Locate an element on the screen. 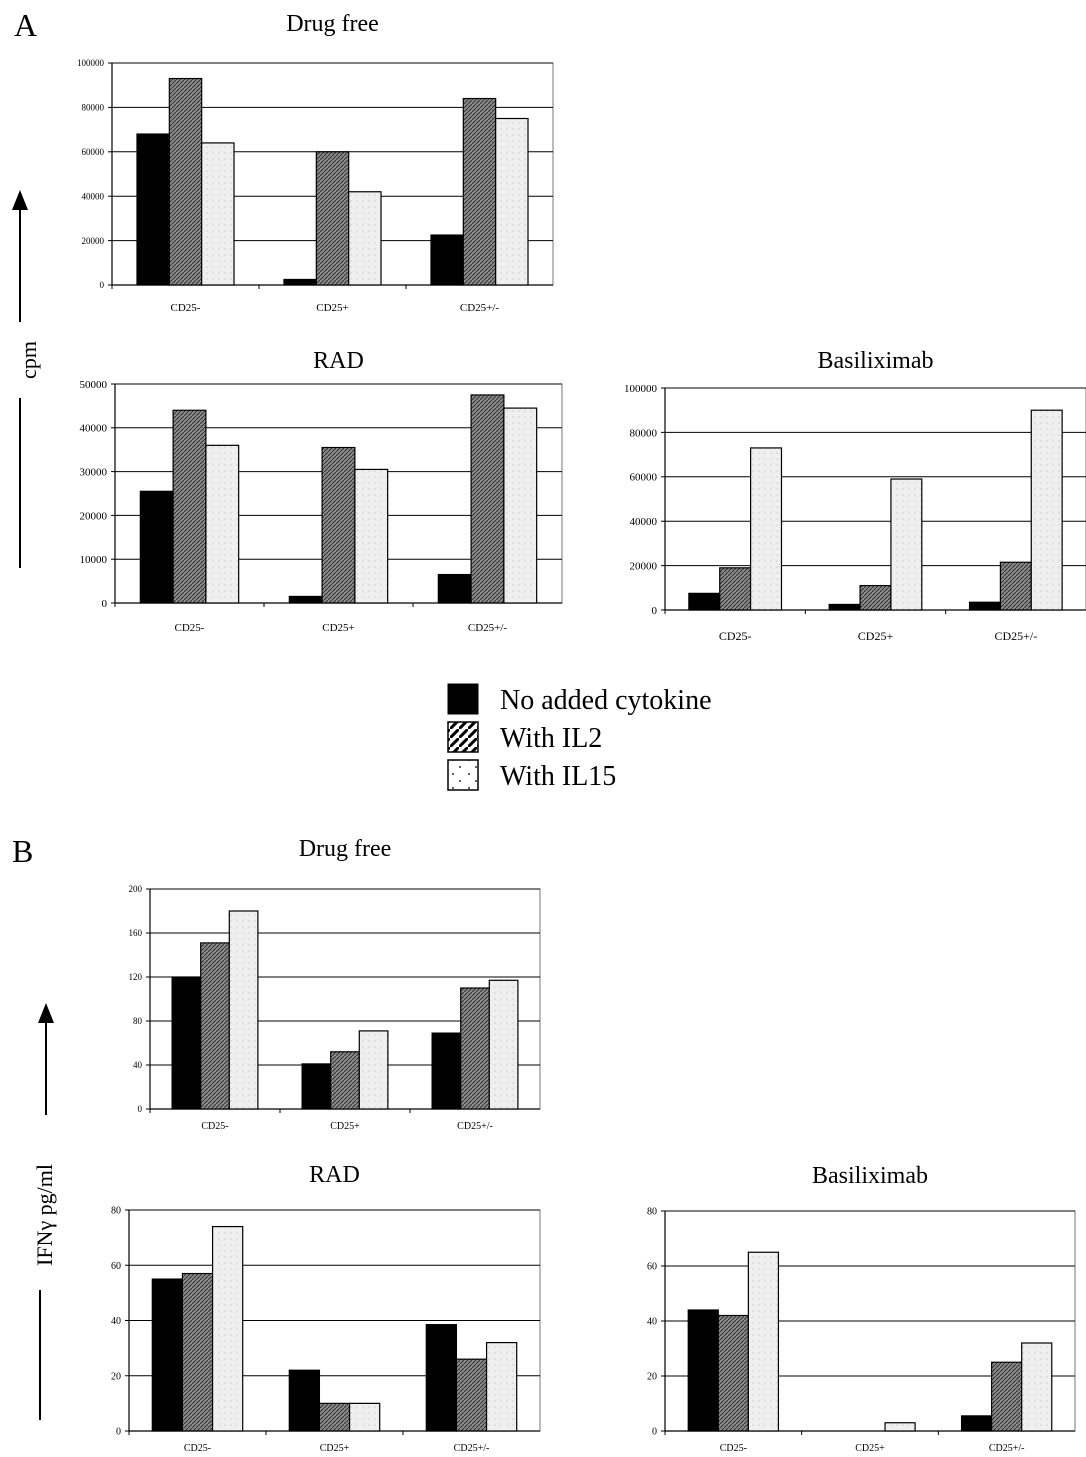 Image resolution: width=1086 pixels, height=1457 pixels. y-tick-label: 60 is located at coordinates (652, 1267).